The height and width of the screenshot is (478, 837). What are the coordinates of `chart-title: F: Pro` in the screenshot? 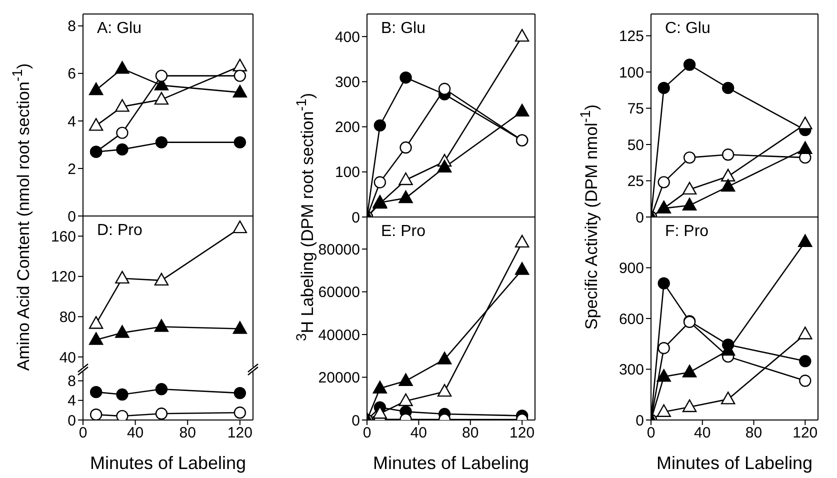 It's located at (687, 232).